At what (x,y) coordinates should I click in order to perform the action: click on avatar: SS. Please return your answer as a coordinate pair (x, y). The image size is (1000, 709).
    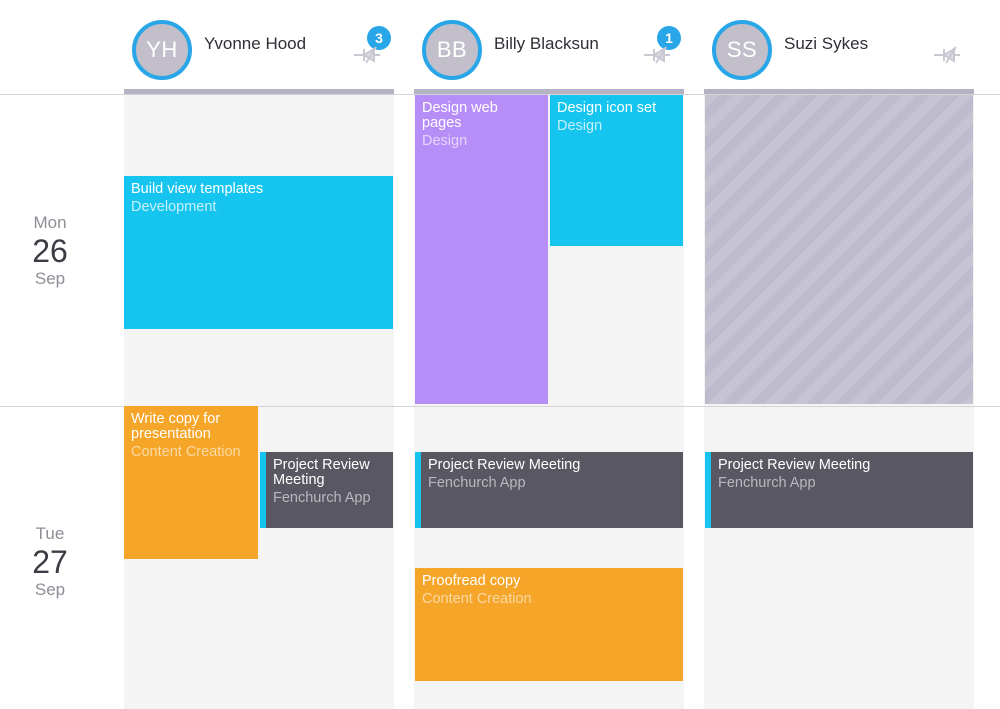
    Looking at the image, I should click on (742, 50).